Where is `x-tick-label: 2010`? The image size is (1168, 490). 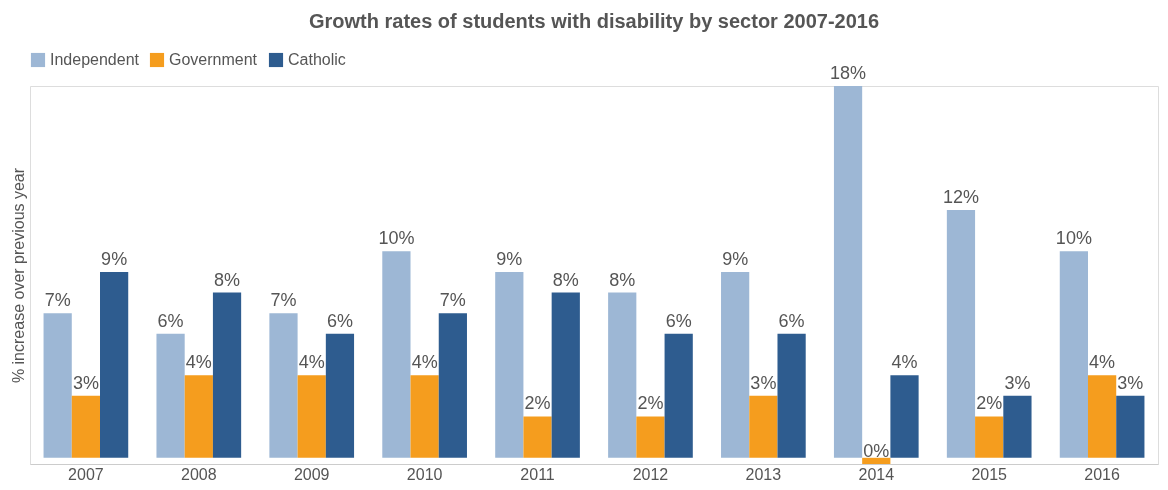 x-tick-label: 2010 is located at coordinates (424, 474).